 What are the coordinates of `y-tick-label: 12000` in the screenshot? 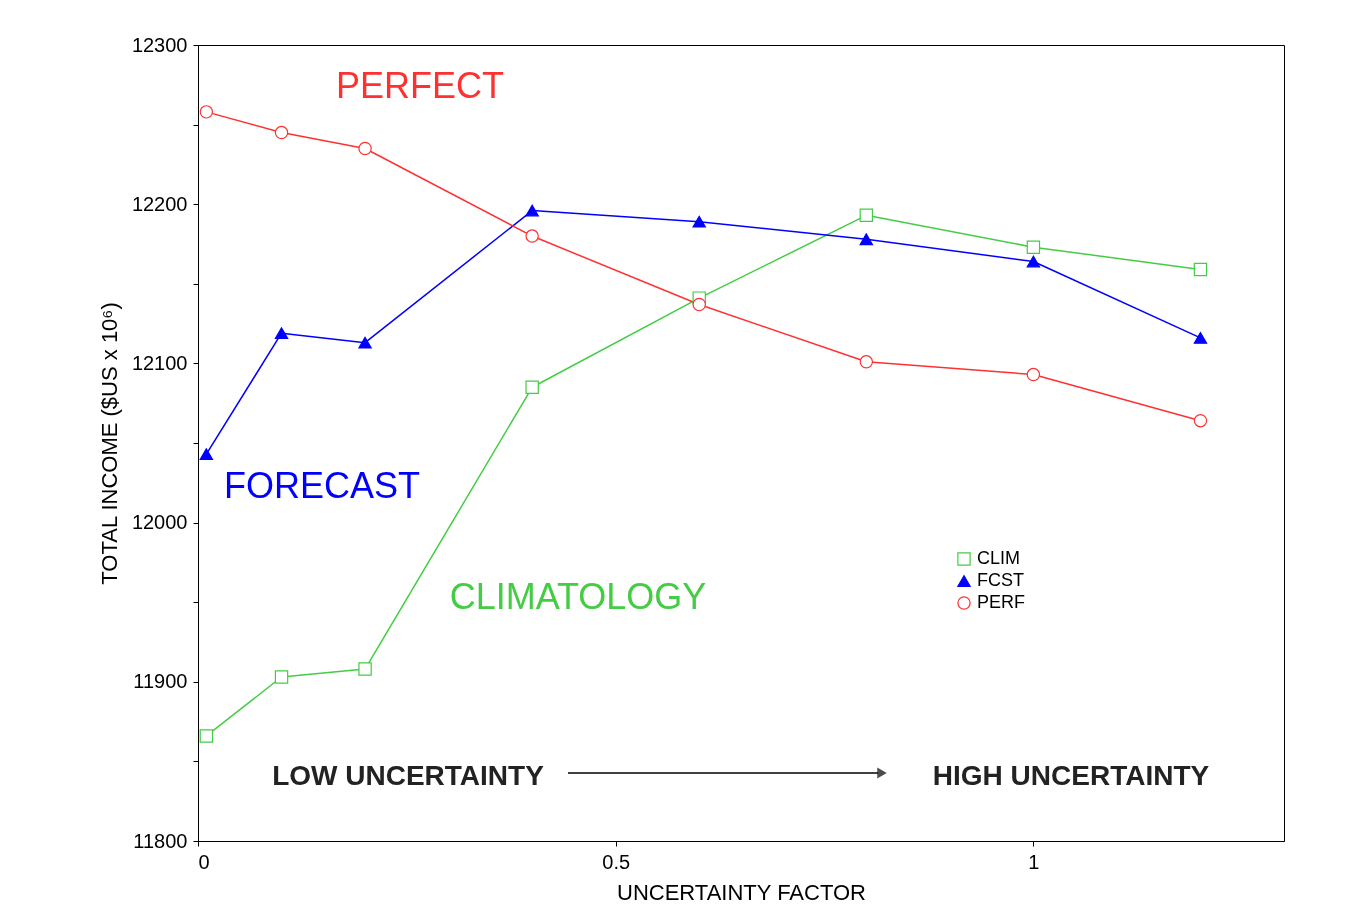 It's located at (159, 522).